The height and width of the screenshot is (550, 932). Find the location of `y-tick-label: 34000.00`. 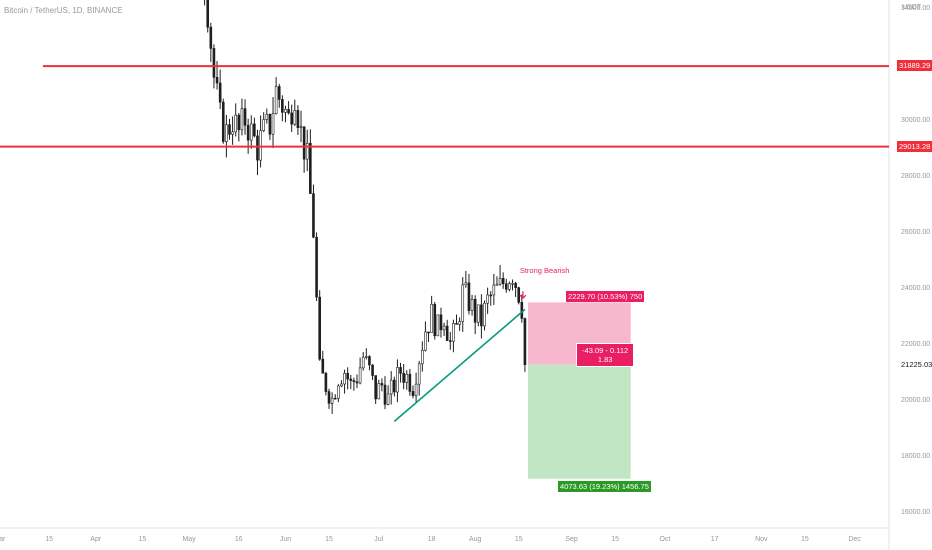

y-tick-label: 34000.00 is located at coordinates (915, 8).